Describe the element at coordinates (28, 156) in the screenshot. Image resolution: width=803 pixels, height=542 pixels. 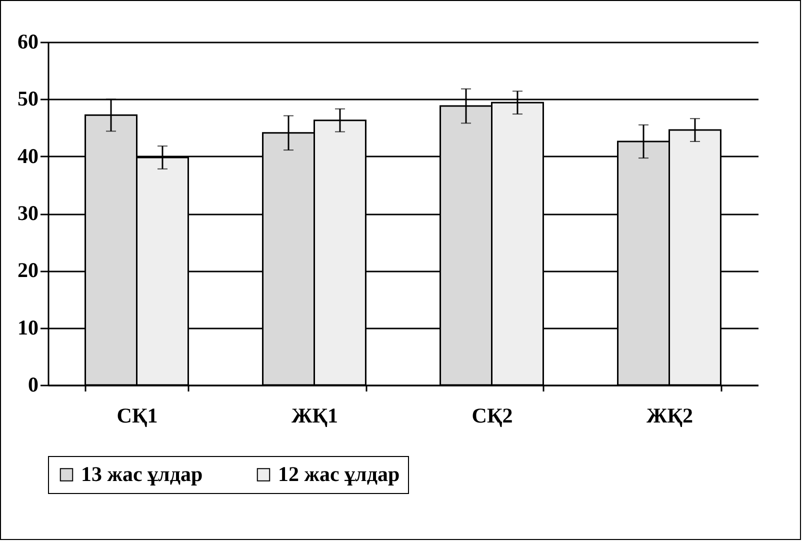
I see `y-tick-label: 40` at that location.